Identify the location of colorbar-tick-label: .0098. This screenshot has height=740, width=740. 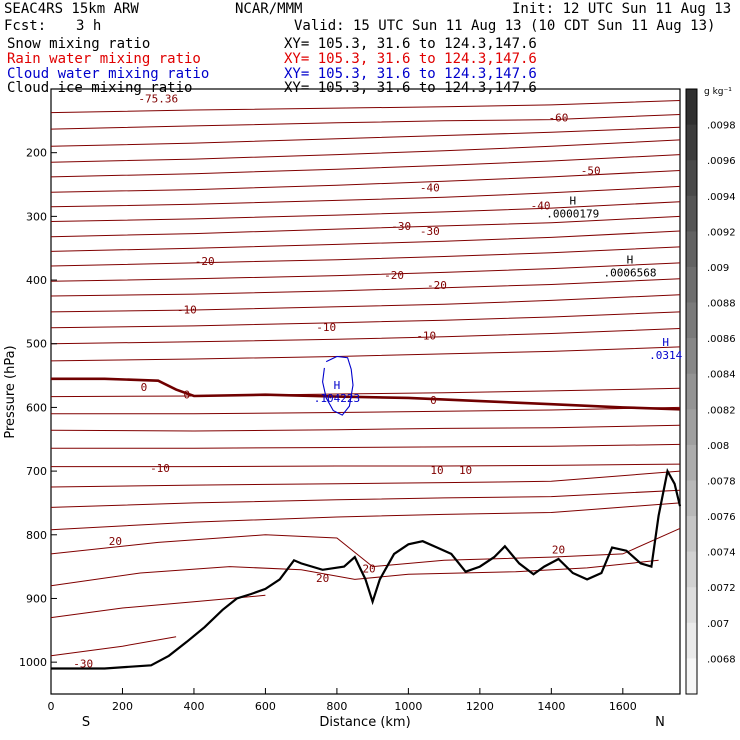
(721, 126).